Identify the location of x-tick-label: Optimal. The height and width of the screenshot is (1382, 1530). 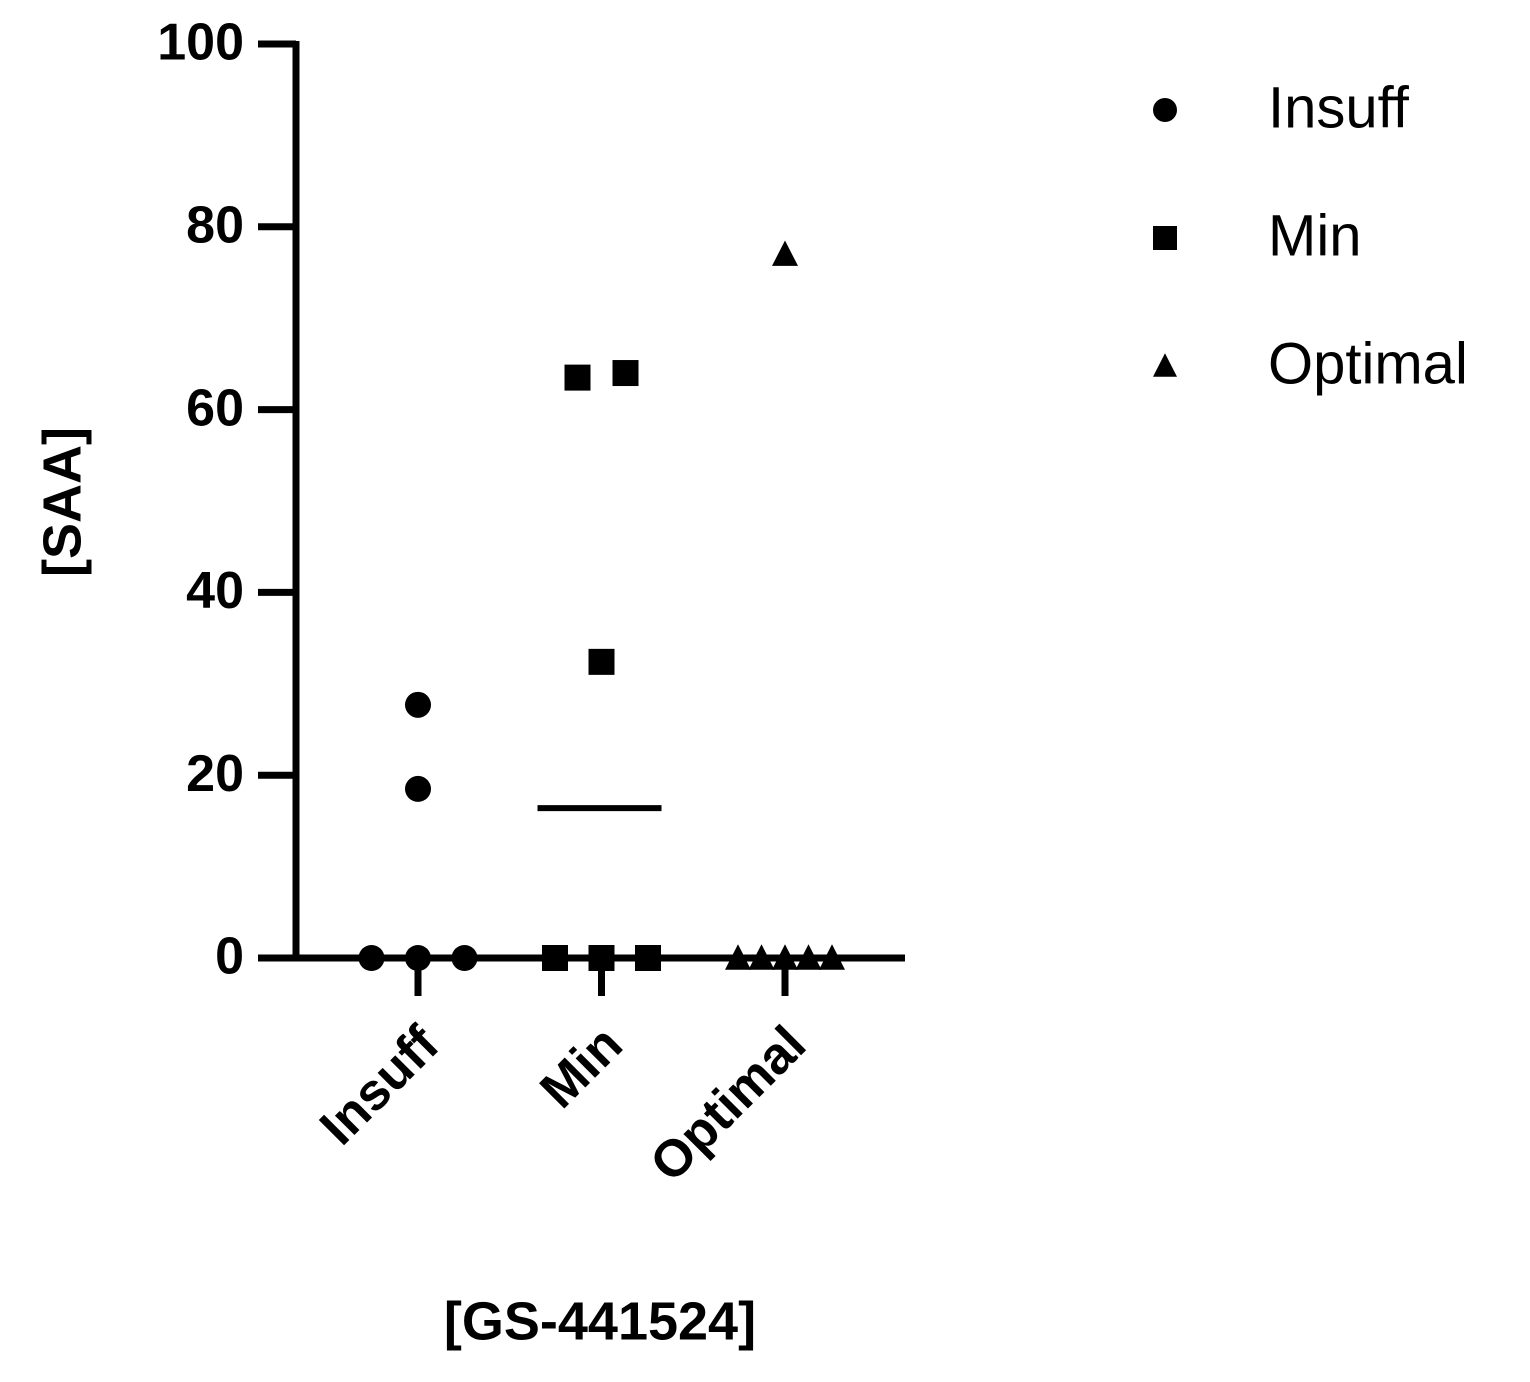
(728, 1104).